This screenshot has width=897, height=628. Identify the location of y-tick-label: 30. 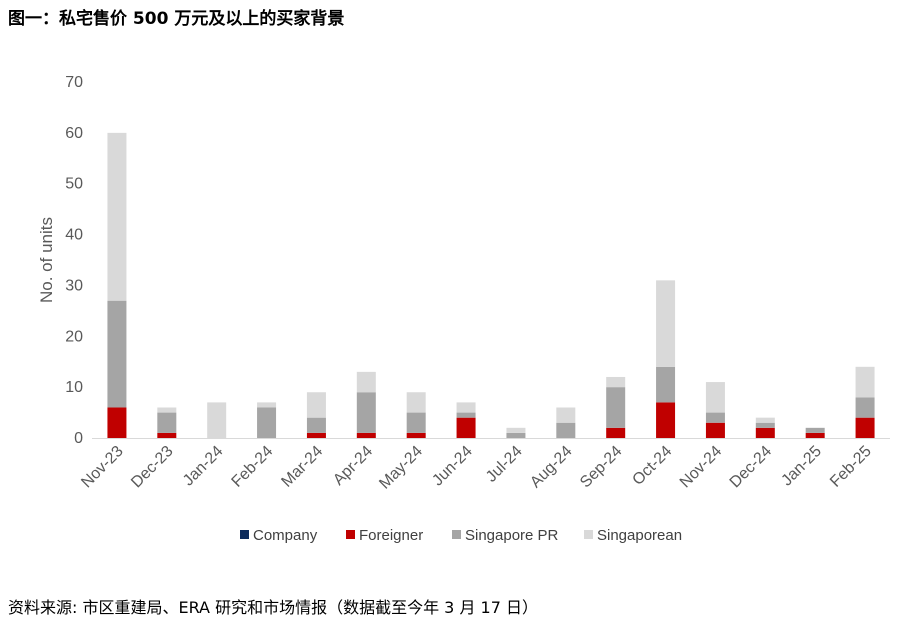
(74, 285).